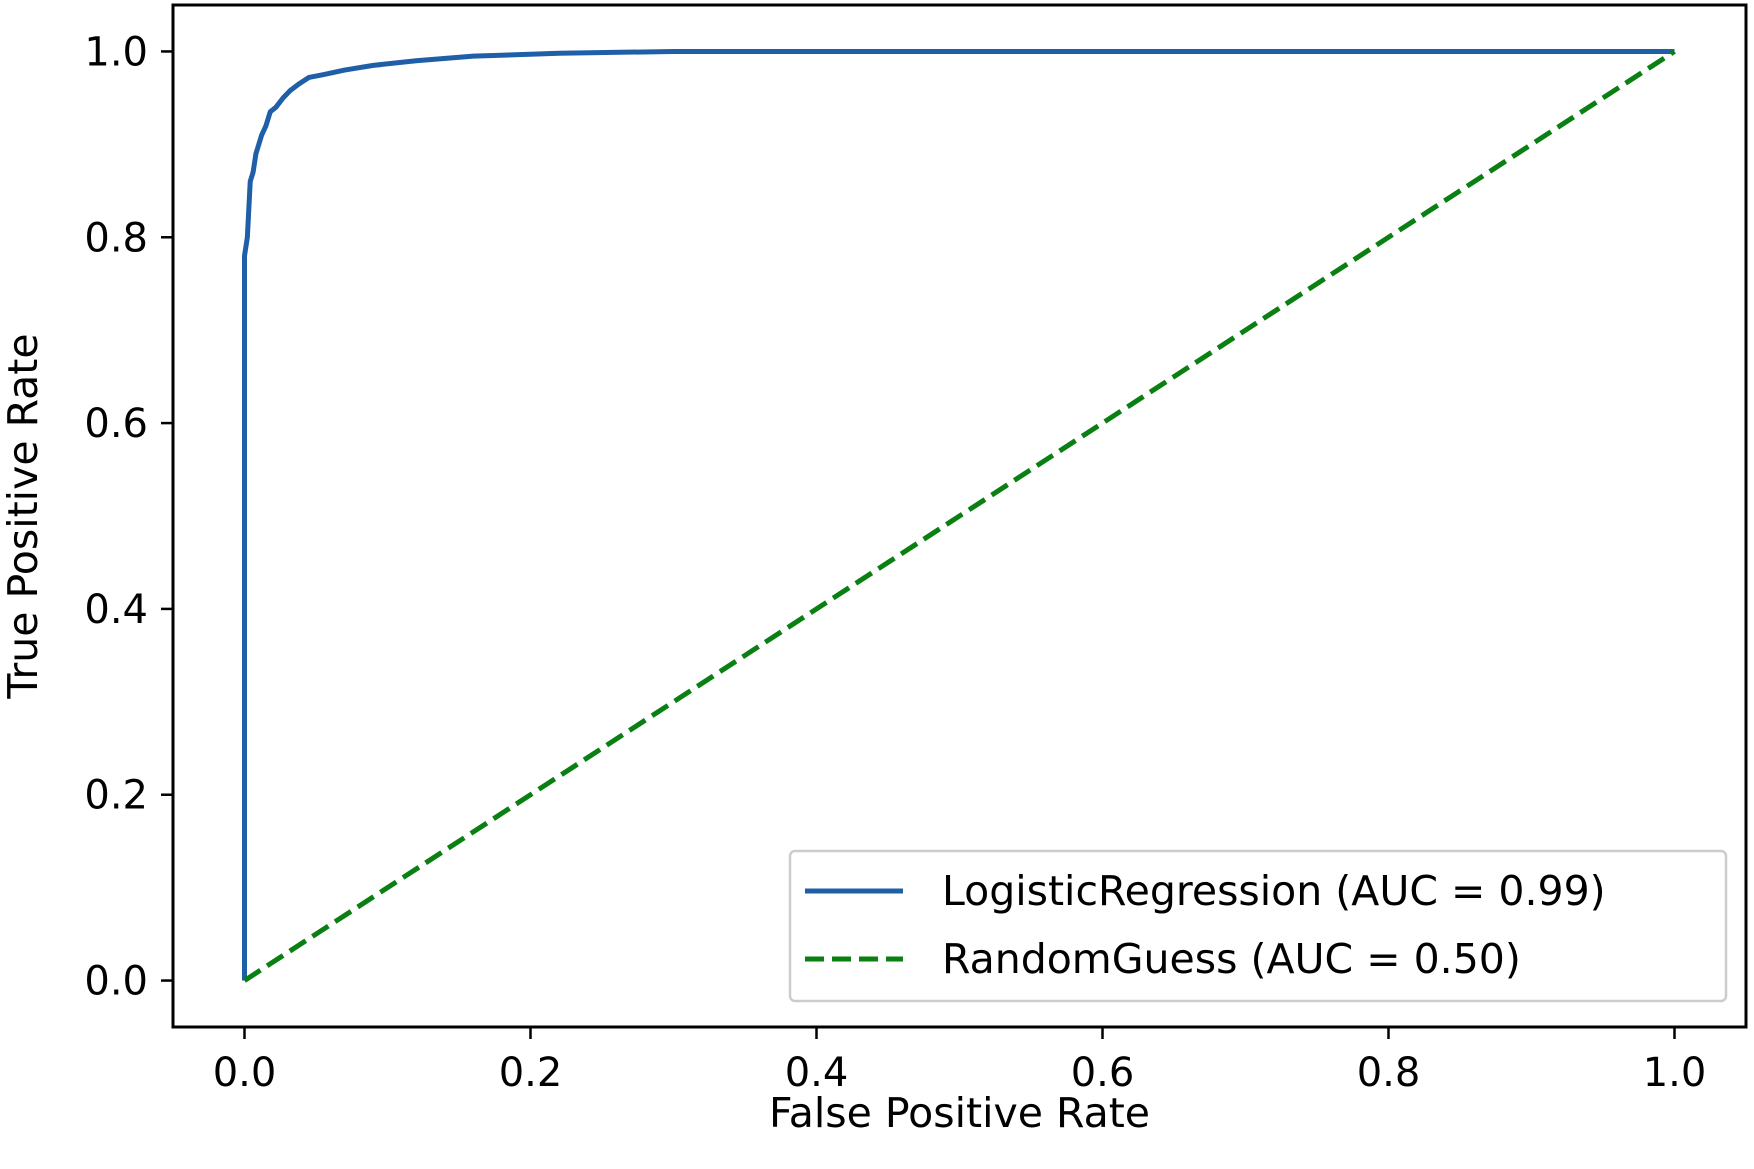 The width and height of the screenshot is (1754, 1169). What do you see at coordinates (116, 796) in the screenshot?
I see `y-tick-label: 0.2` at bounding box center [116, 796].